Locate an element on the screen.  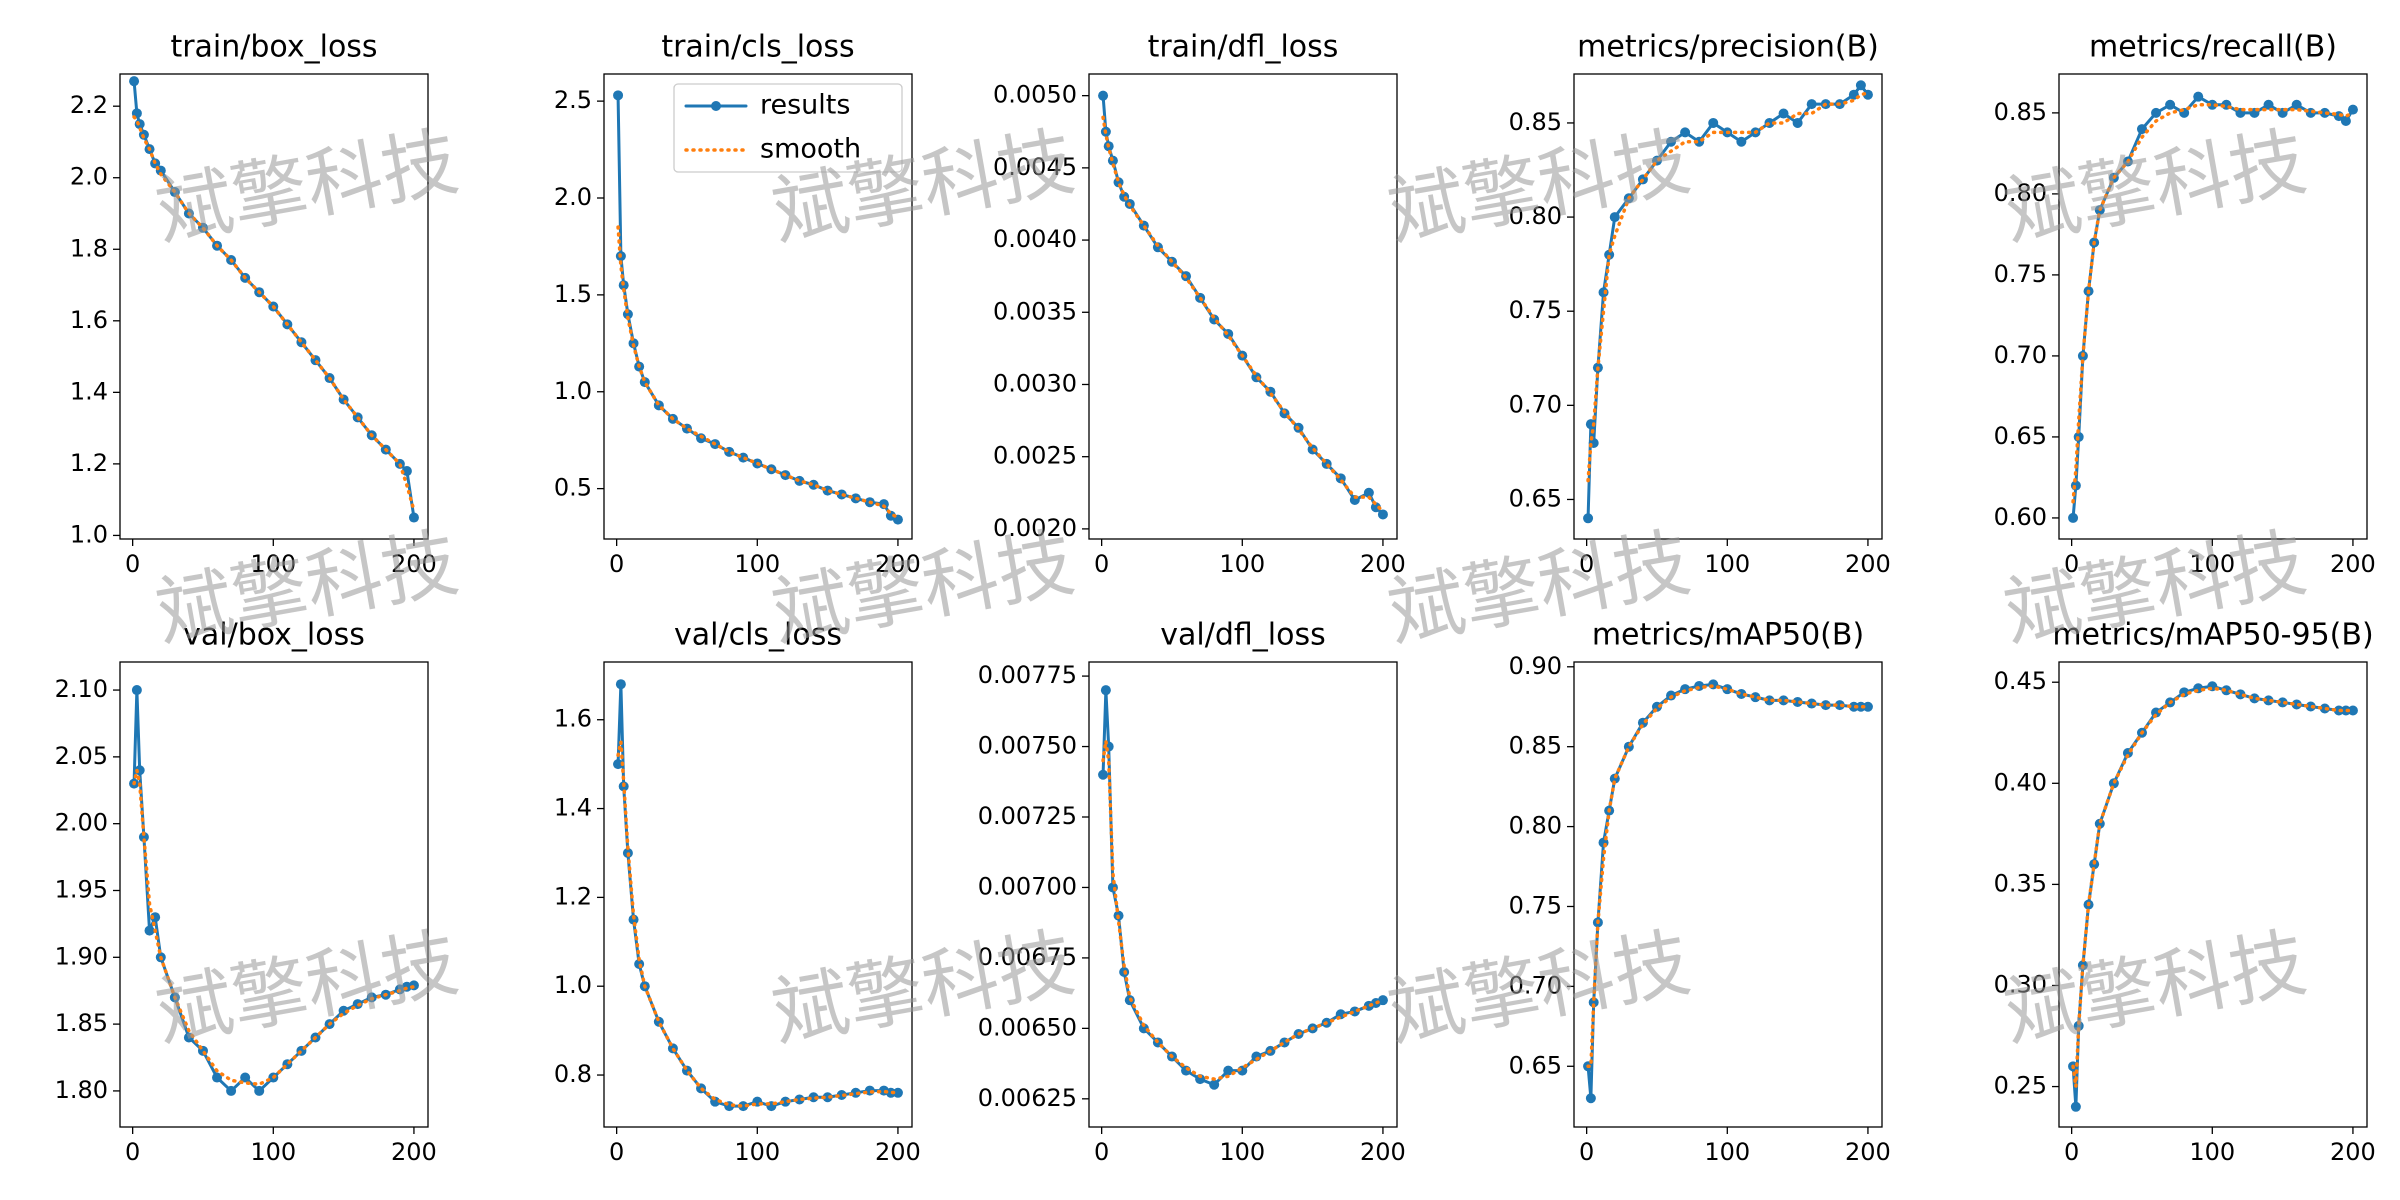
y-tick-label: 0.0045 is located at coordinates (1035, 167).